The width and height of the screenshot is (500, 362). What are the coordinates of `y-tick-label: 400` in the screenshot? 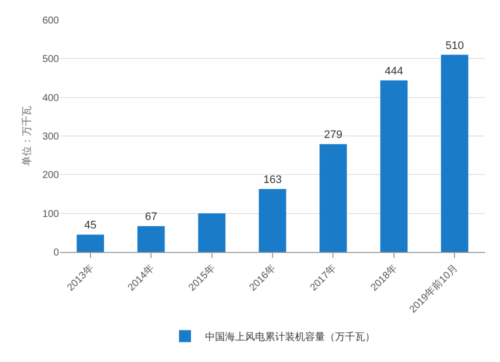 It's located at (51, 98).